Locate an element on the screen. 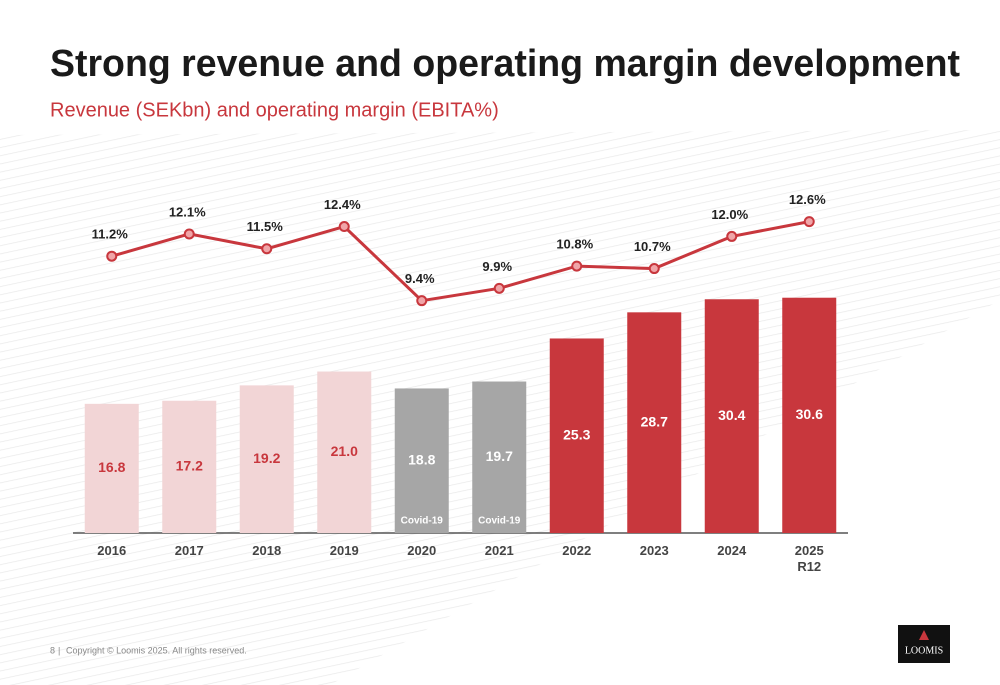 This screenshot has width=1000, height=685. x-tick-label: 2016 is located at coordinates (112, 550).